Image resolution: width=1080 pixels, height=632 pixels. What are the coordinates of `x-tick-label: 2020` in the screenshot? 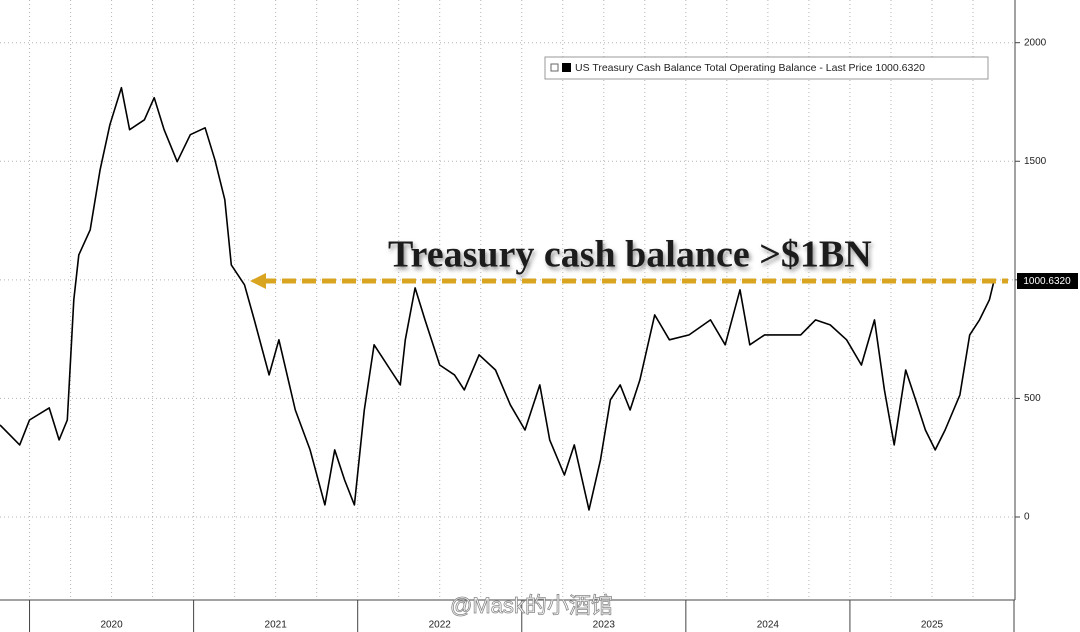 It's located at (111, 625).